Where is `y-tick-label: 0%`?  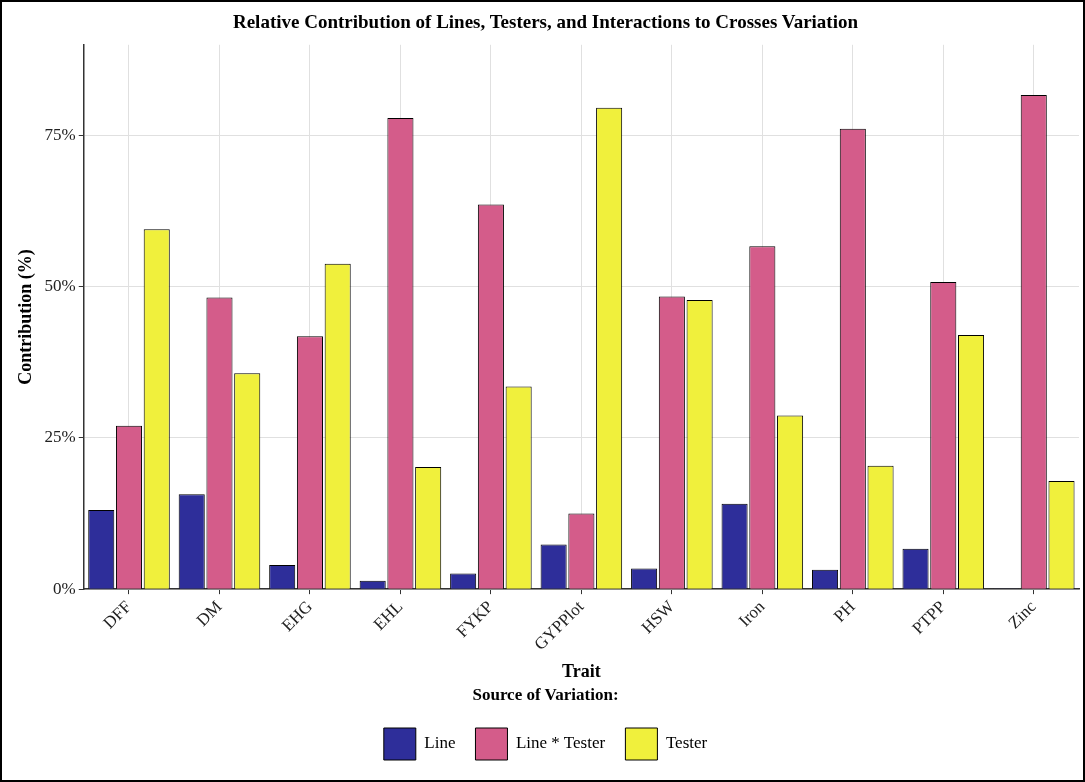 y-tick-label: 0% is located at coordinates (64, 588).